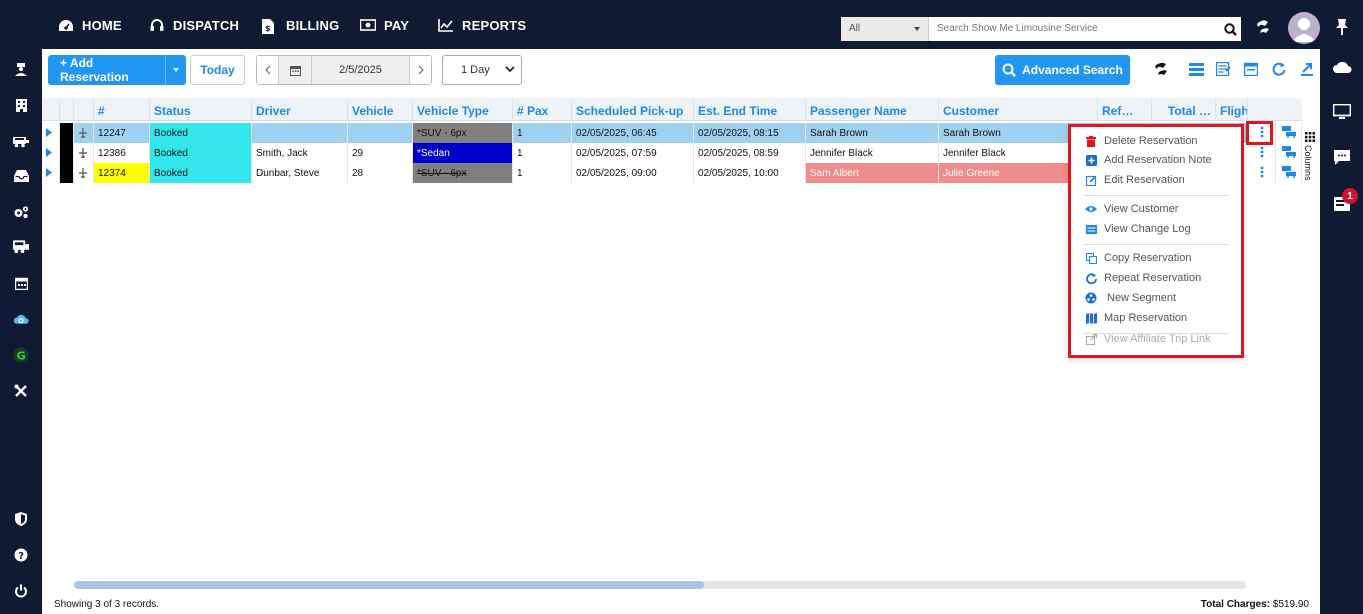 The image size is (1363, 614). Describe the element at coordinates (300, 109) in the screenshot. I see `col-driver: Driver` at that location.